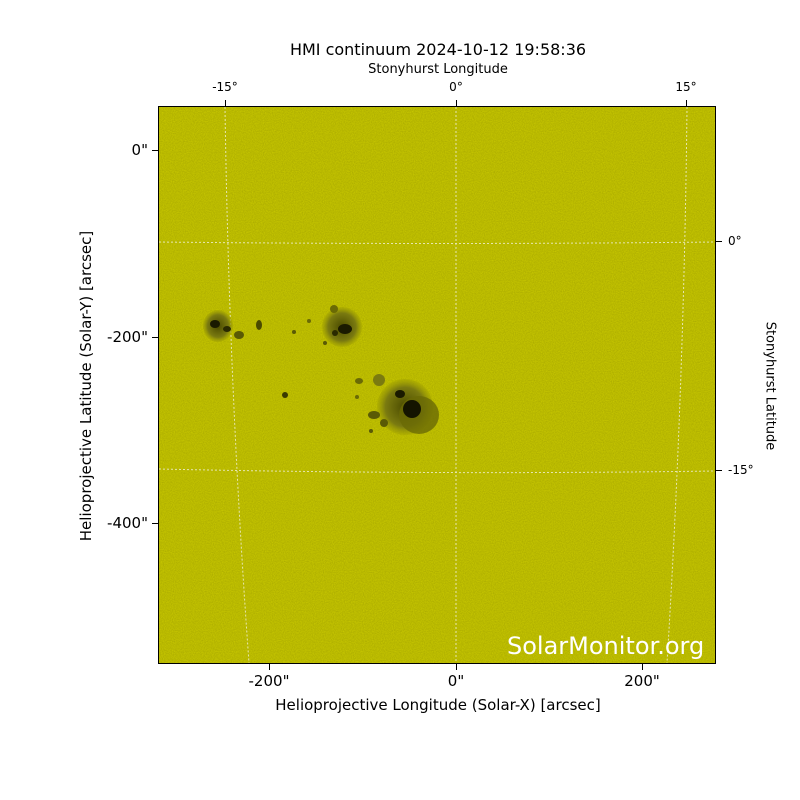 This screenshot has height=800, width=800. I want to click on image-title: HMI continuum 2024-10-12 19:58:36, so click(438, 49).